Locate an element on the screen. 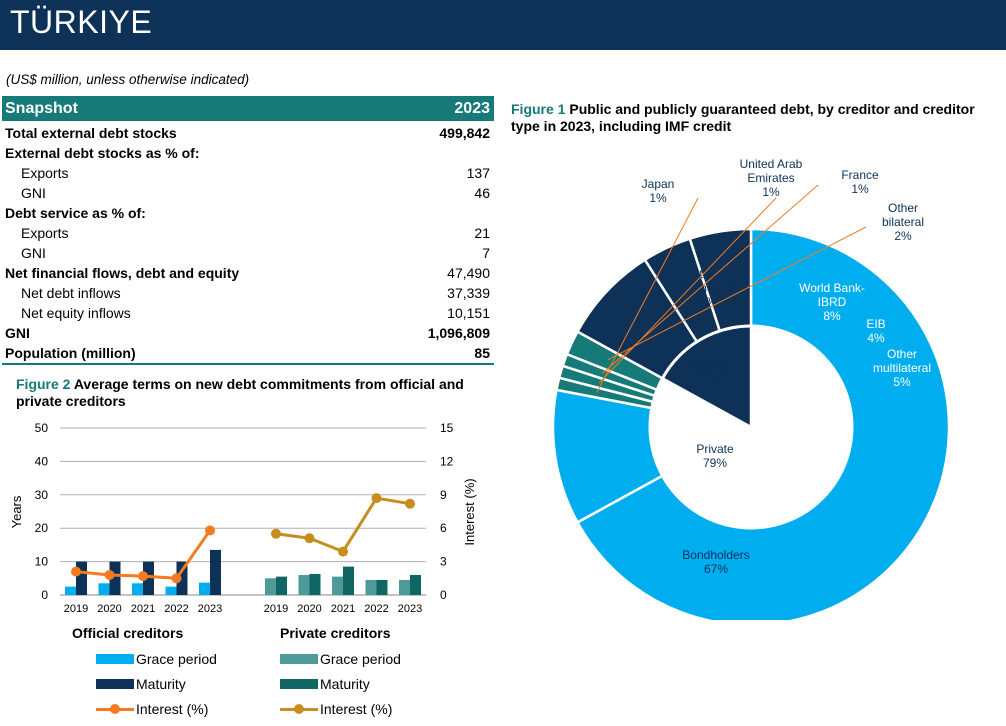 The width and height of the screenshot is (1006, 726). snapshot-row-label: Total external debt stocks is located at coordinates (91, 133).